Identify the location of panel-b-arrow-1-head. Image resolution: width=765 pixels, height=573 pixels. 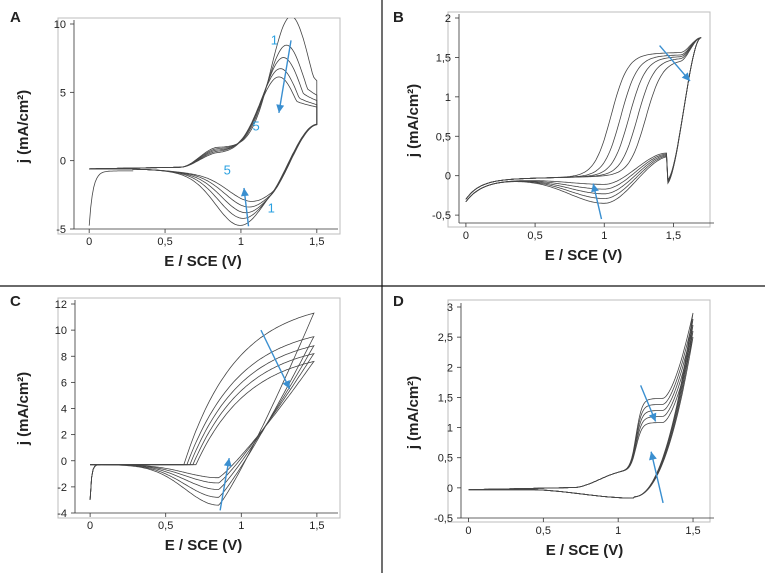
(686, 77).